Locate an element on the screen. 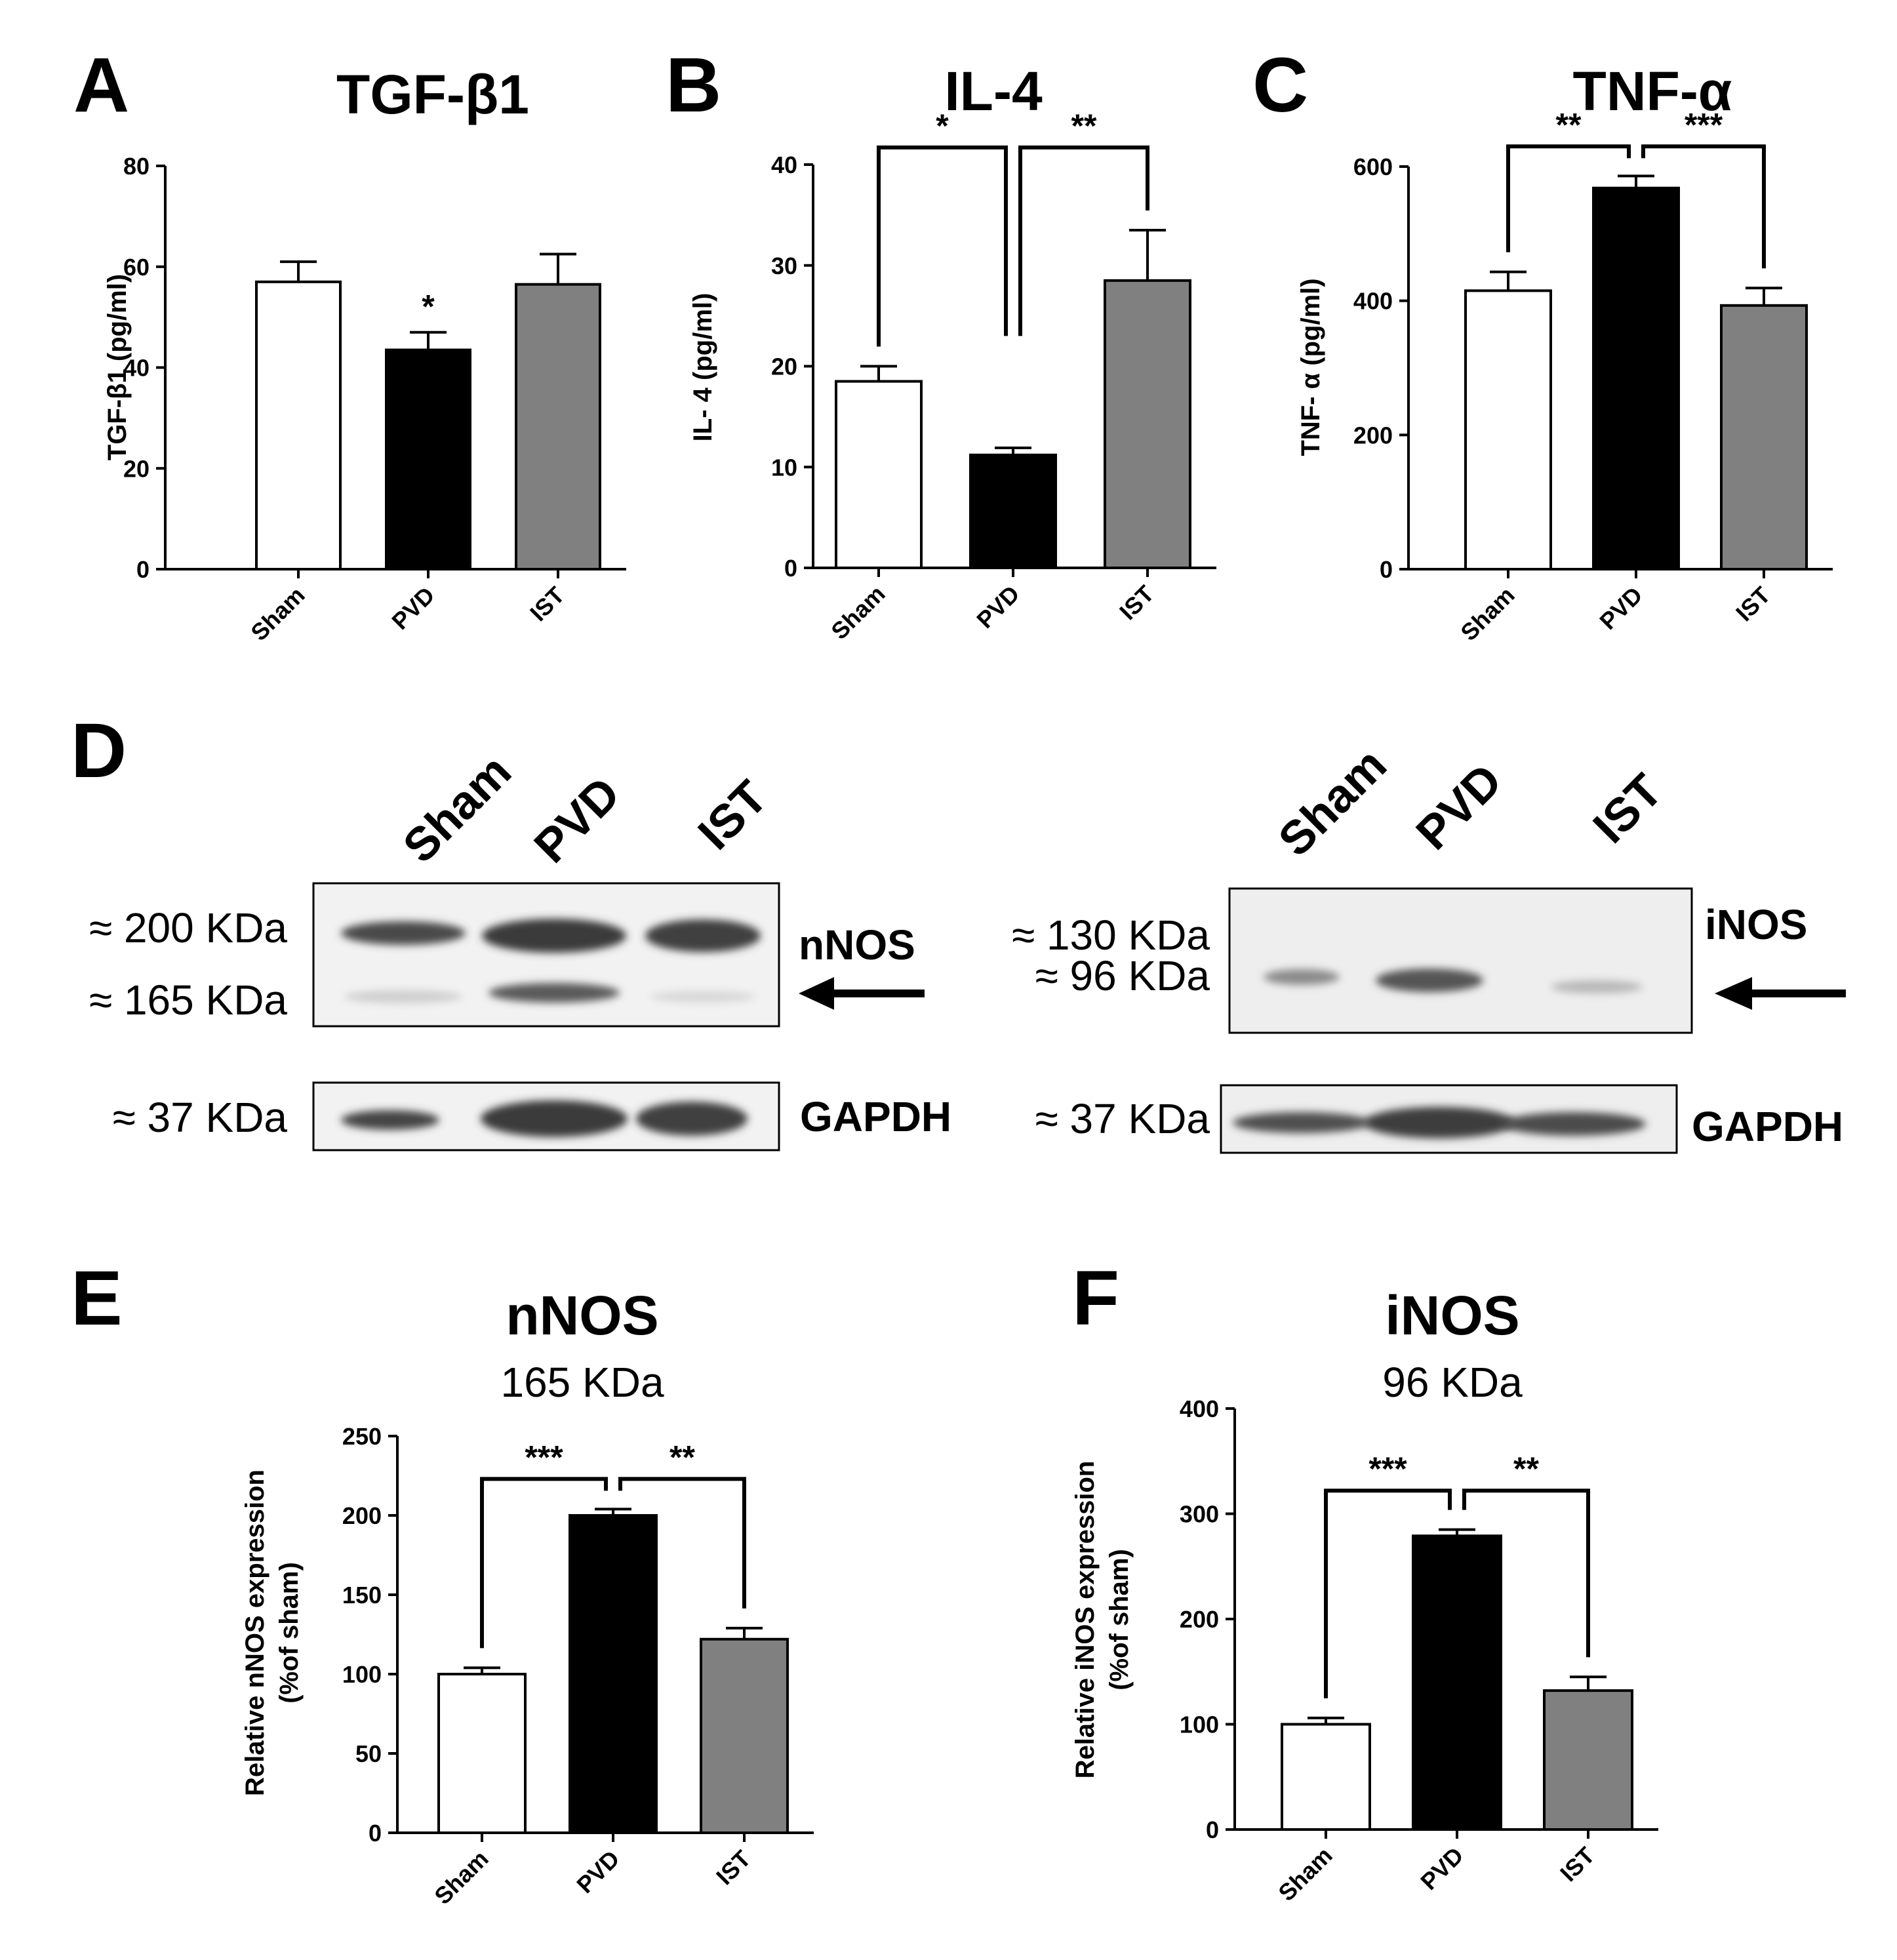 This screenshot has height=1960, width=1897. y-axis-label: (%of sham) is located at coordinates (289, 1633).